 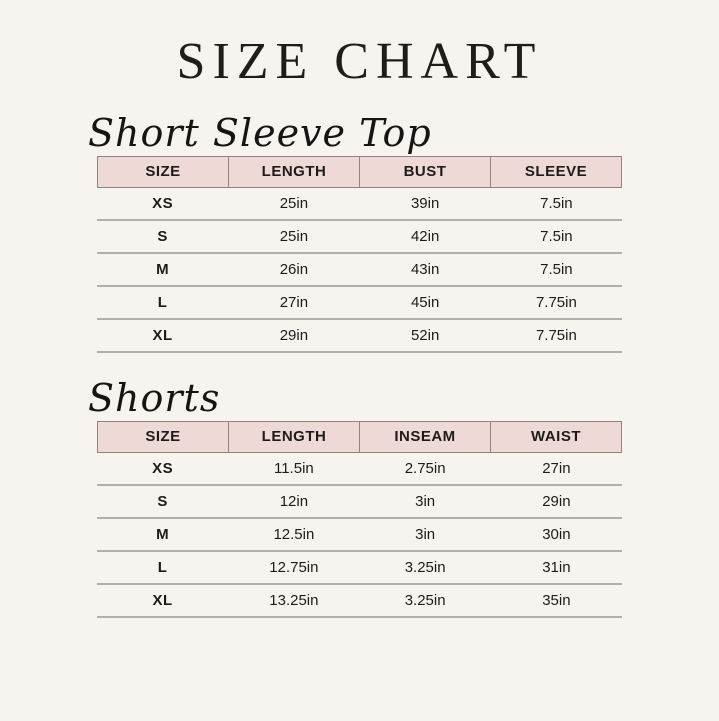 What do you see at coordinates (359, 237) in the screenshot?
I see `table-row: S 25in 42in 7.5in` at bounding box center [359, 237].